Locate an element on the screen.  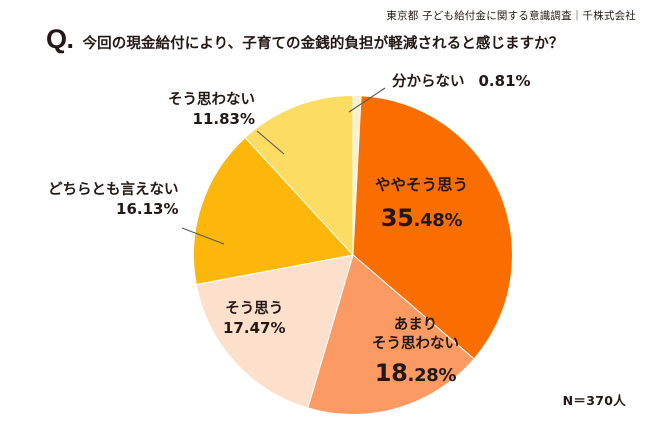
slice-label-dochira-pct: 16.13% is located at coordinates (147, 208).